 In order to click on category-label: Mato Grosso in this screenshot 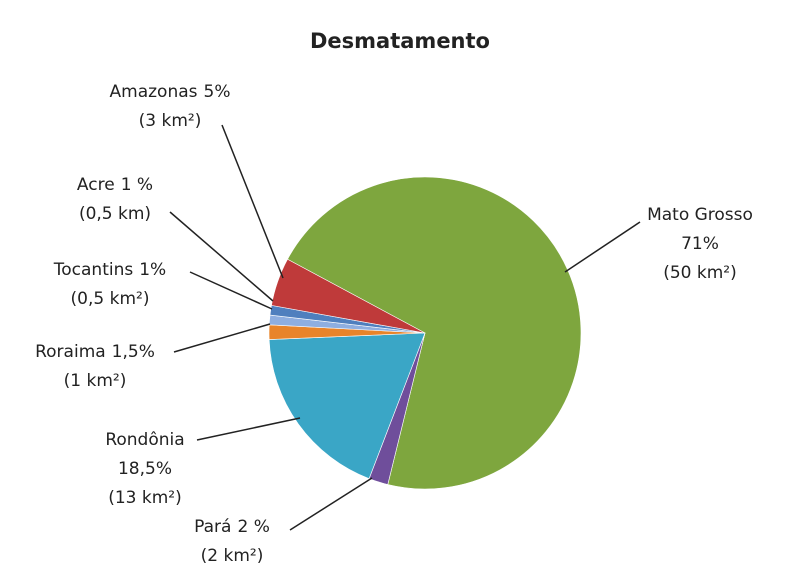, I will do `click(700, 215)`.